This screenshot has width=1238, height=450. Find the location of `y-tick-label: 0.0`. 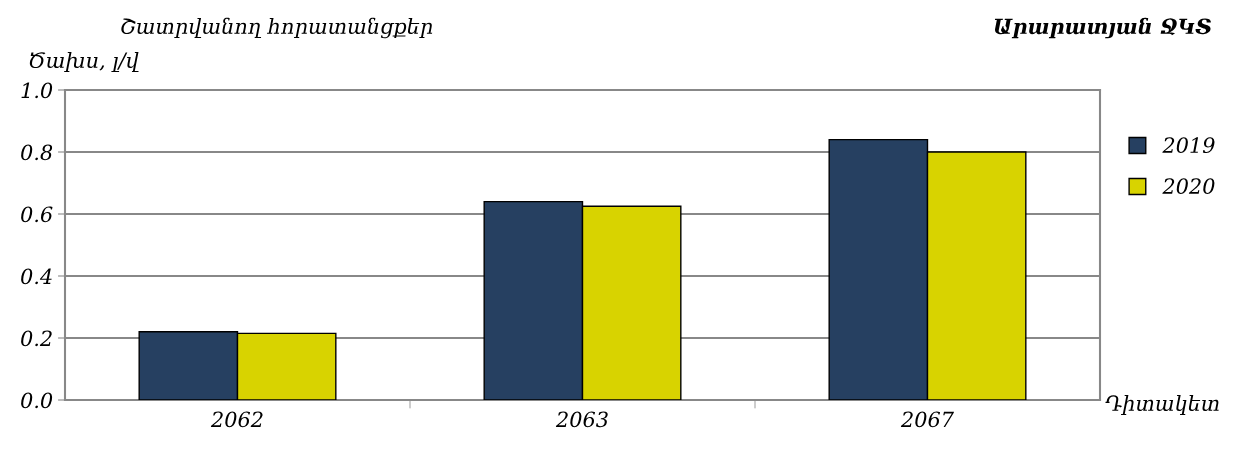

y-tick-label: 0.0 is located at coordinates (37, 400).